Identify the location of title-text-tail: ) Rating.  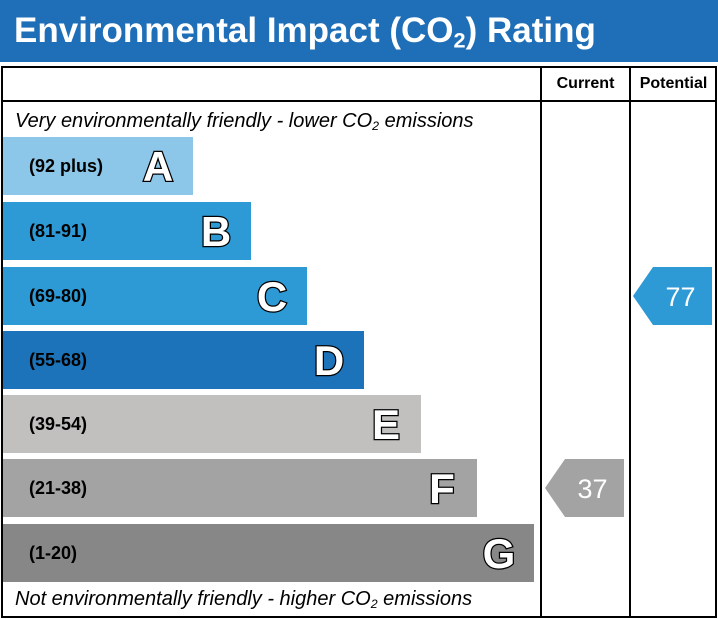
(530, 30).